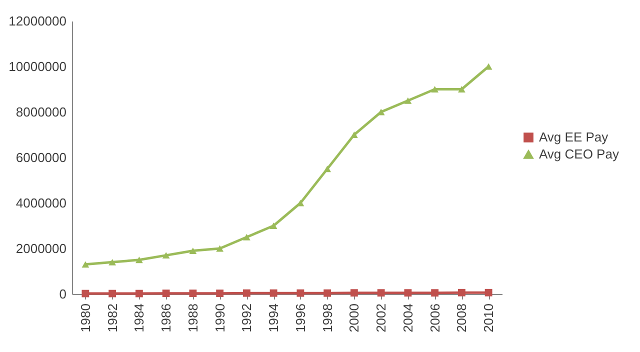  I want to click on y-tick-label: 2000000, so click(41, 248).